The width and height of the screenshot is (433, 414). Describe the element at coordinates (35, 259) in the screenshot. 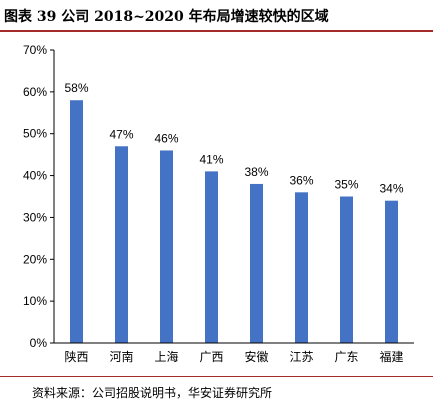

I see `y-tick-label: 20%` at that location.